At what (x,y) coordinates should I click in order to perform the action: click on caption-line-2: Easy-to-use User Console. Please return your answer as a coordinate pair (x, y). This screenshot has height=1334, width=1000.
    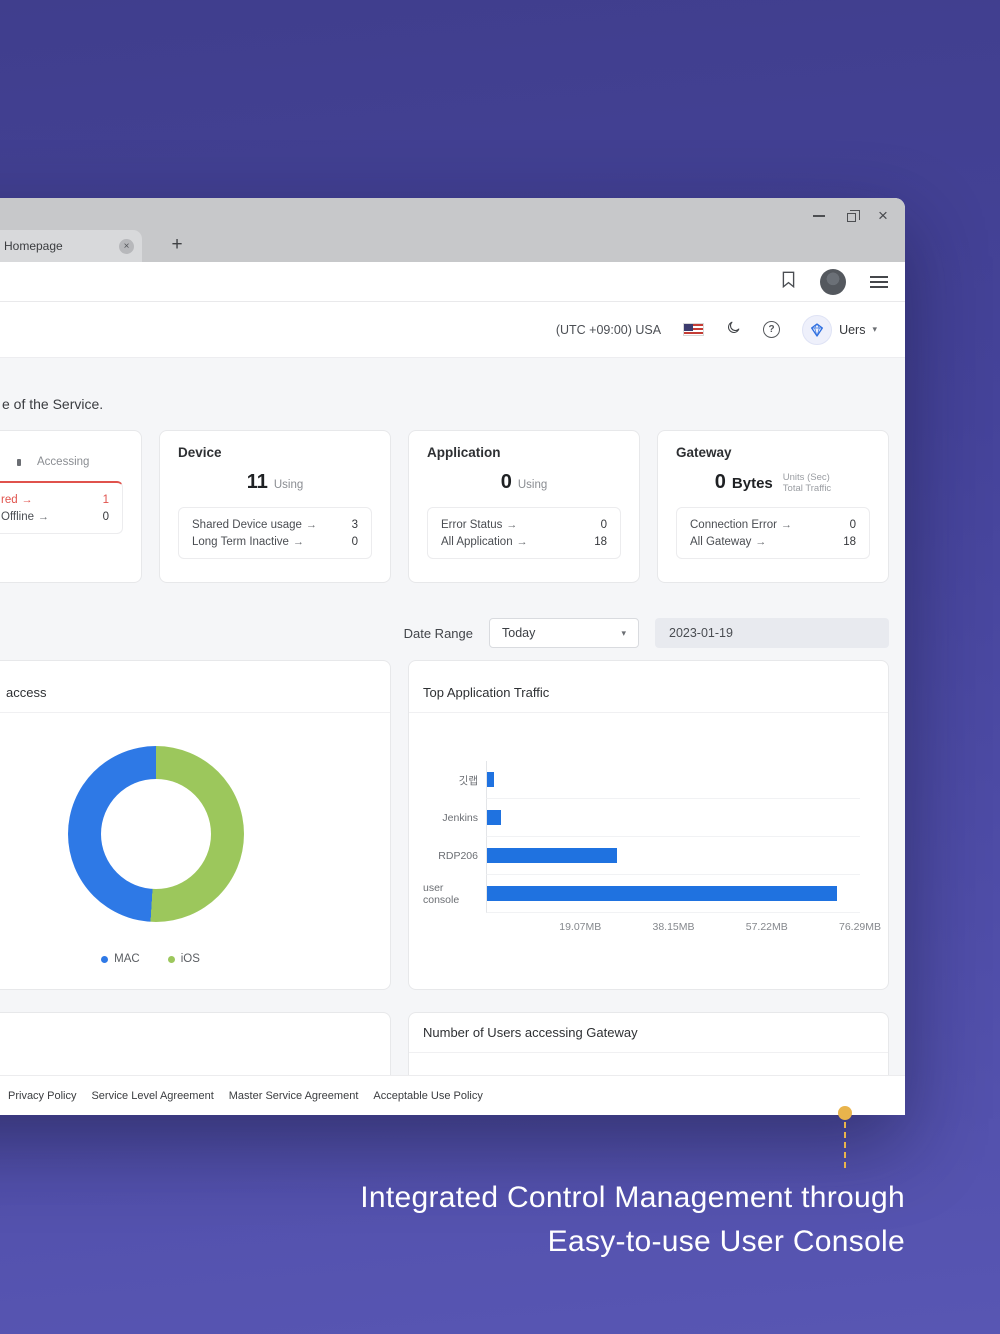
    Looking at the image, I should click on (726, 1241).